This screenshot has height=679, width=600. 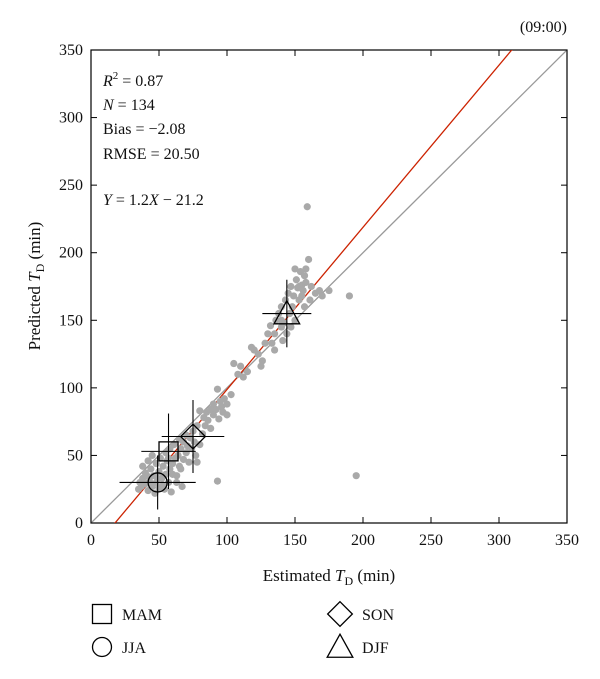 I want to click on season-marker-son, so click(x=193, y=436).